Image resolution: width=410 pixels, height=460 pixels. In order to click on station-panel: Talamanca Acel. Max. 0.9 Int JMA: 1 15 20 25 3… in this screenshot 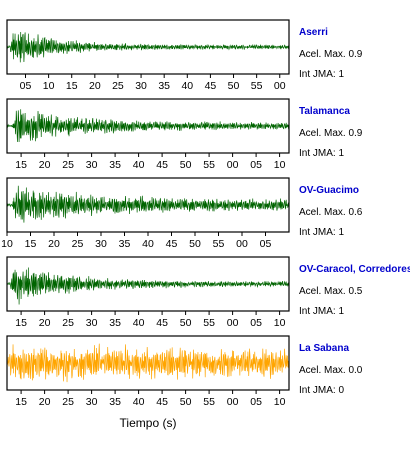, I will do `click(184, 134)`.